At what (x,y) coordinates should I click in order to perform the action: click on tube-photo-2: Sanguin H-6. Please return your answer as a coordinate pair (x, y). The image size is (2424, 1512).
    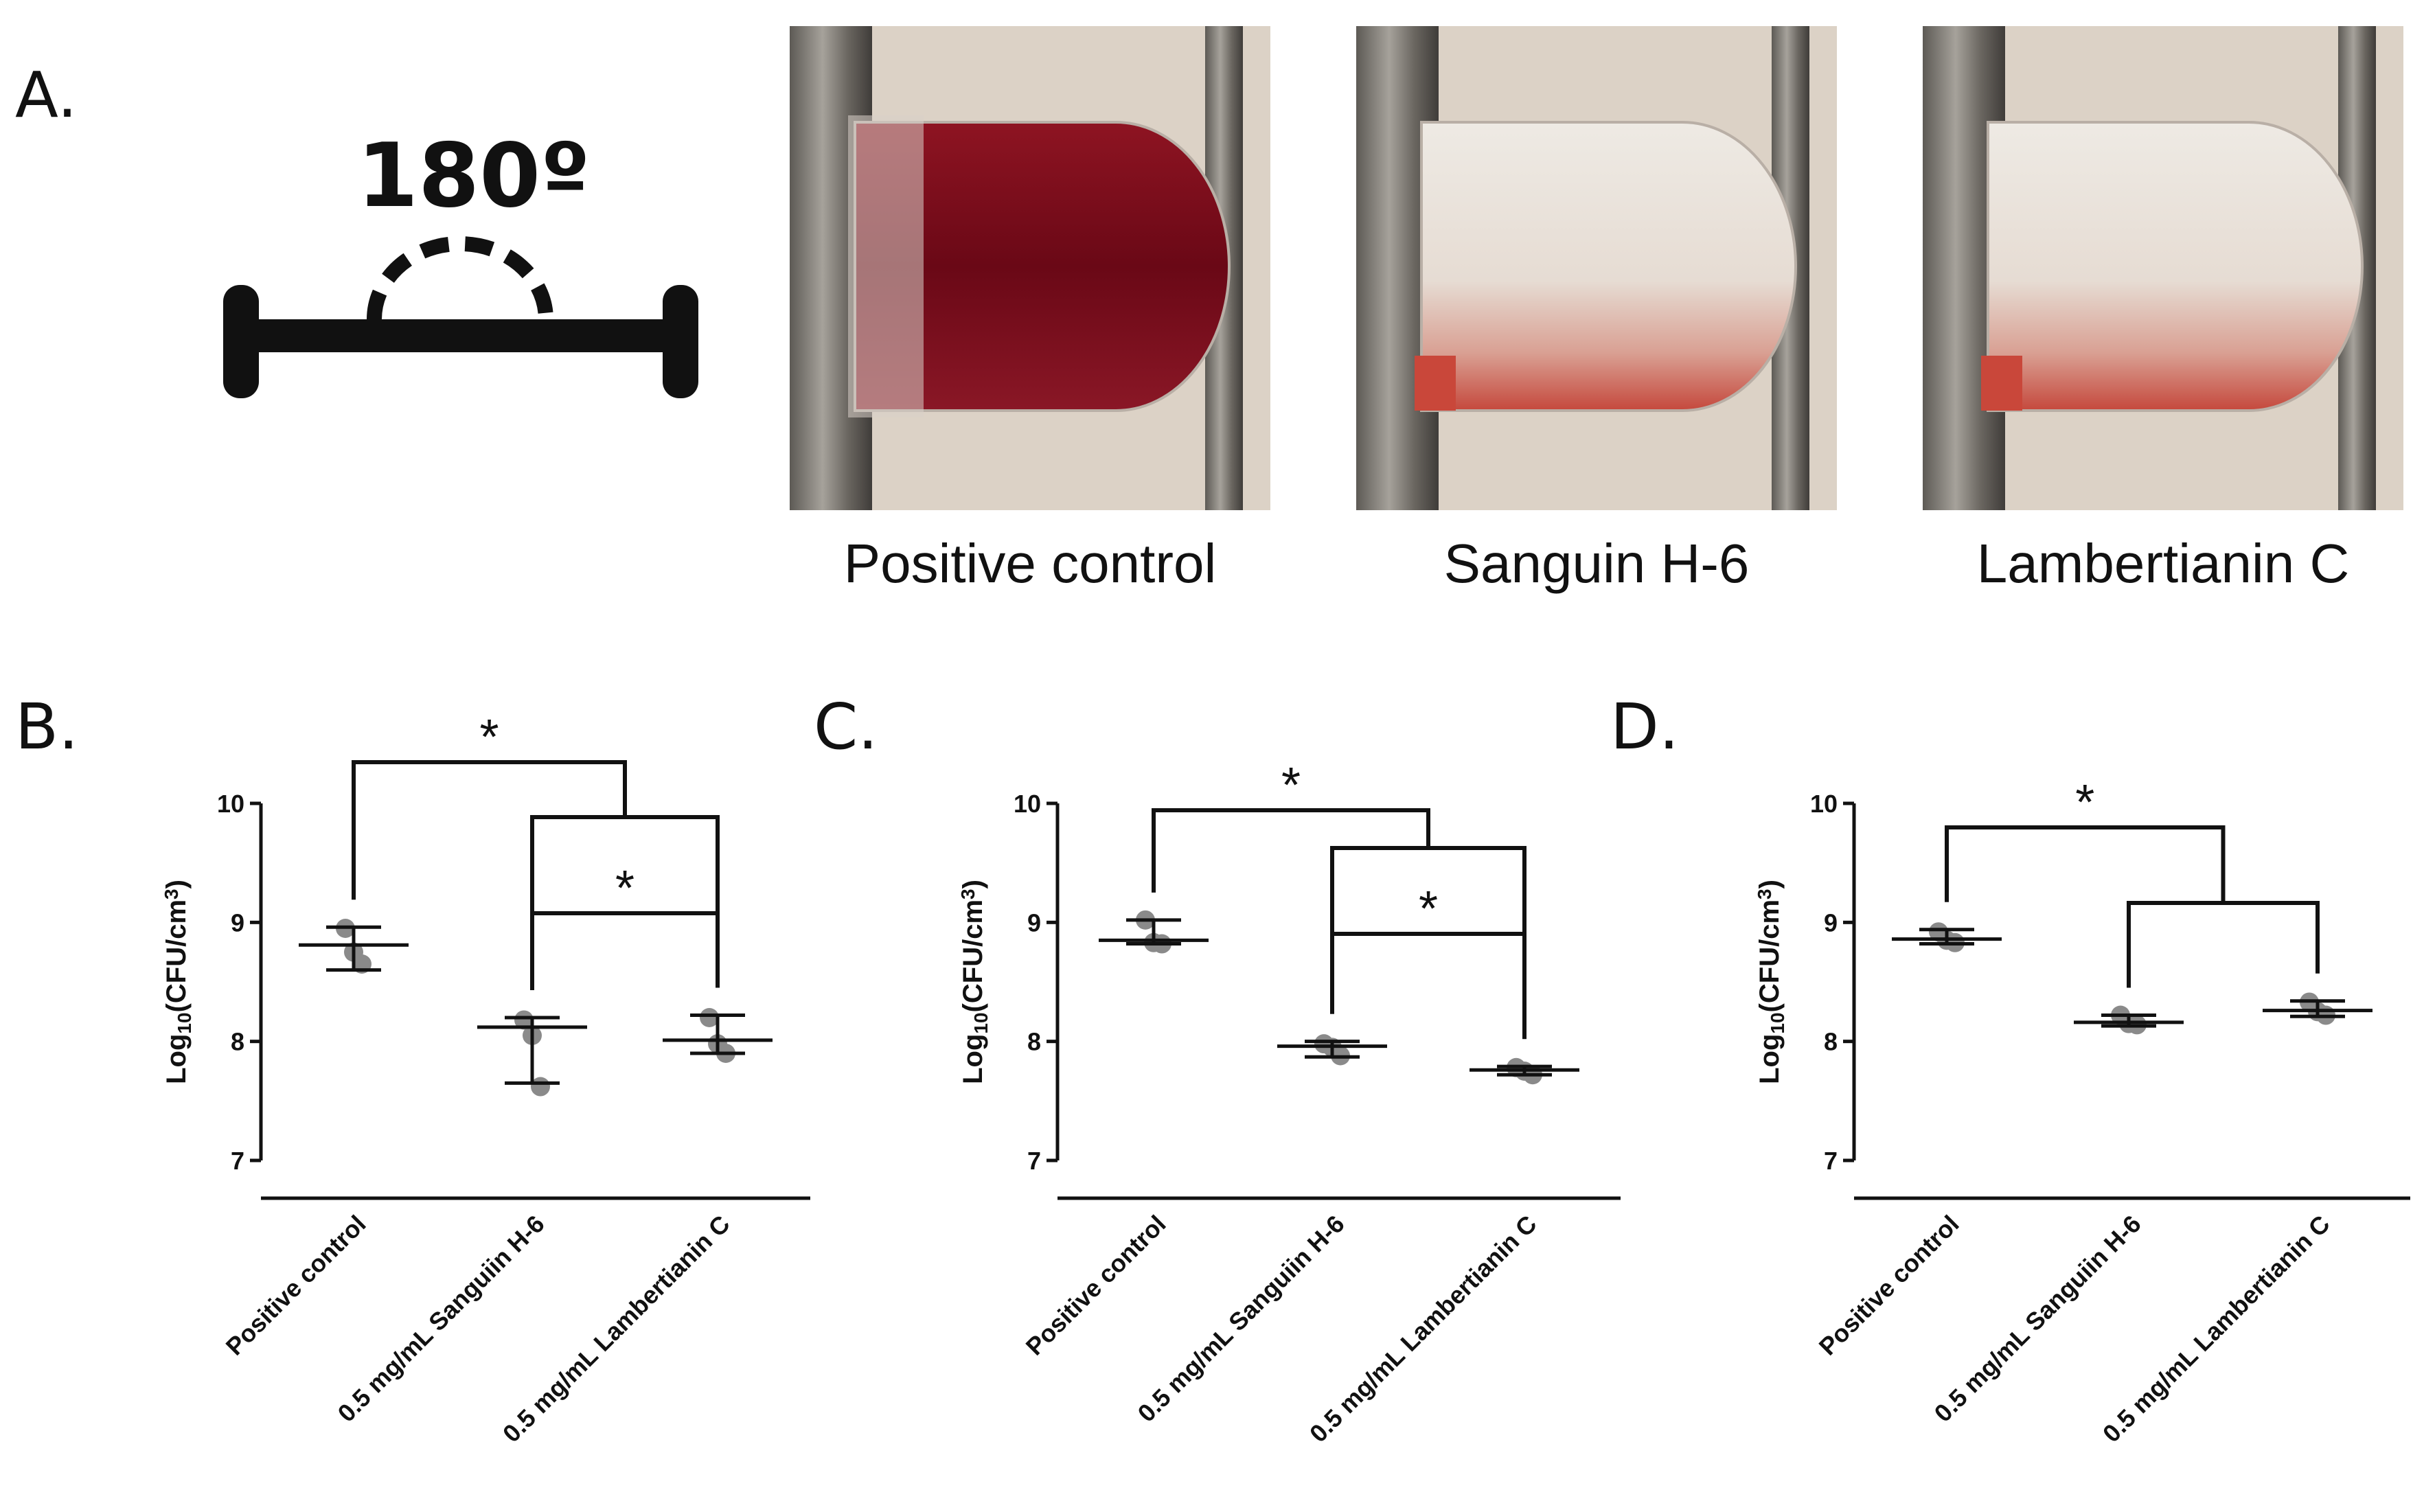
    Looking at the image, I should click on (1596, 310).